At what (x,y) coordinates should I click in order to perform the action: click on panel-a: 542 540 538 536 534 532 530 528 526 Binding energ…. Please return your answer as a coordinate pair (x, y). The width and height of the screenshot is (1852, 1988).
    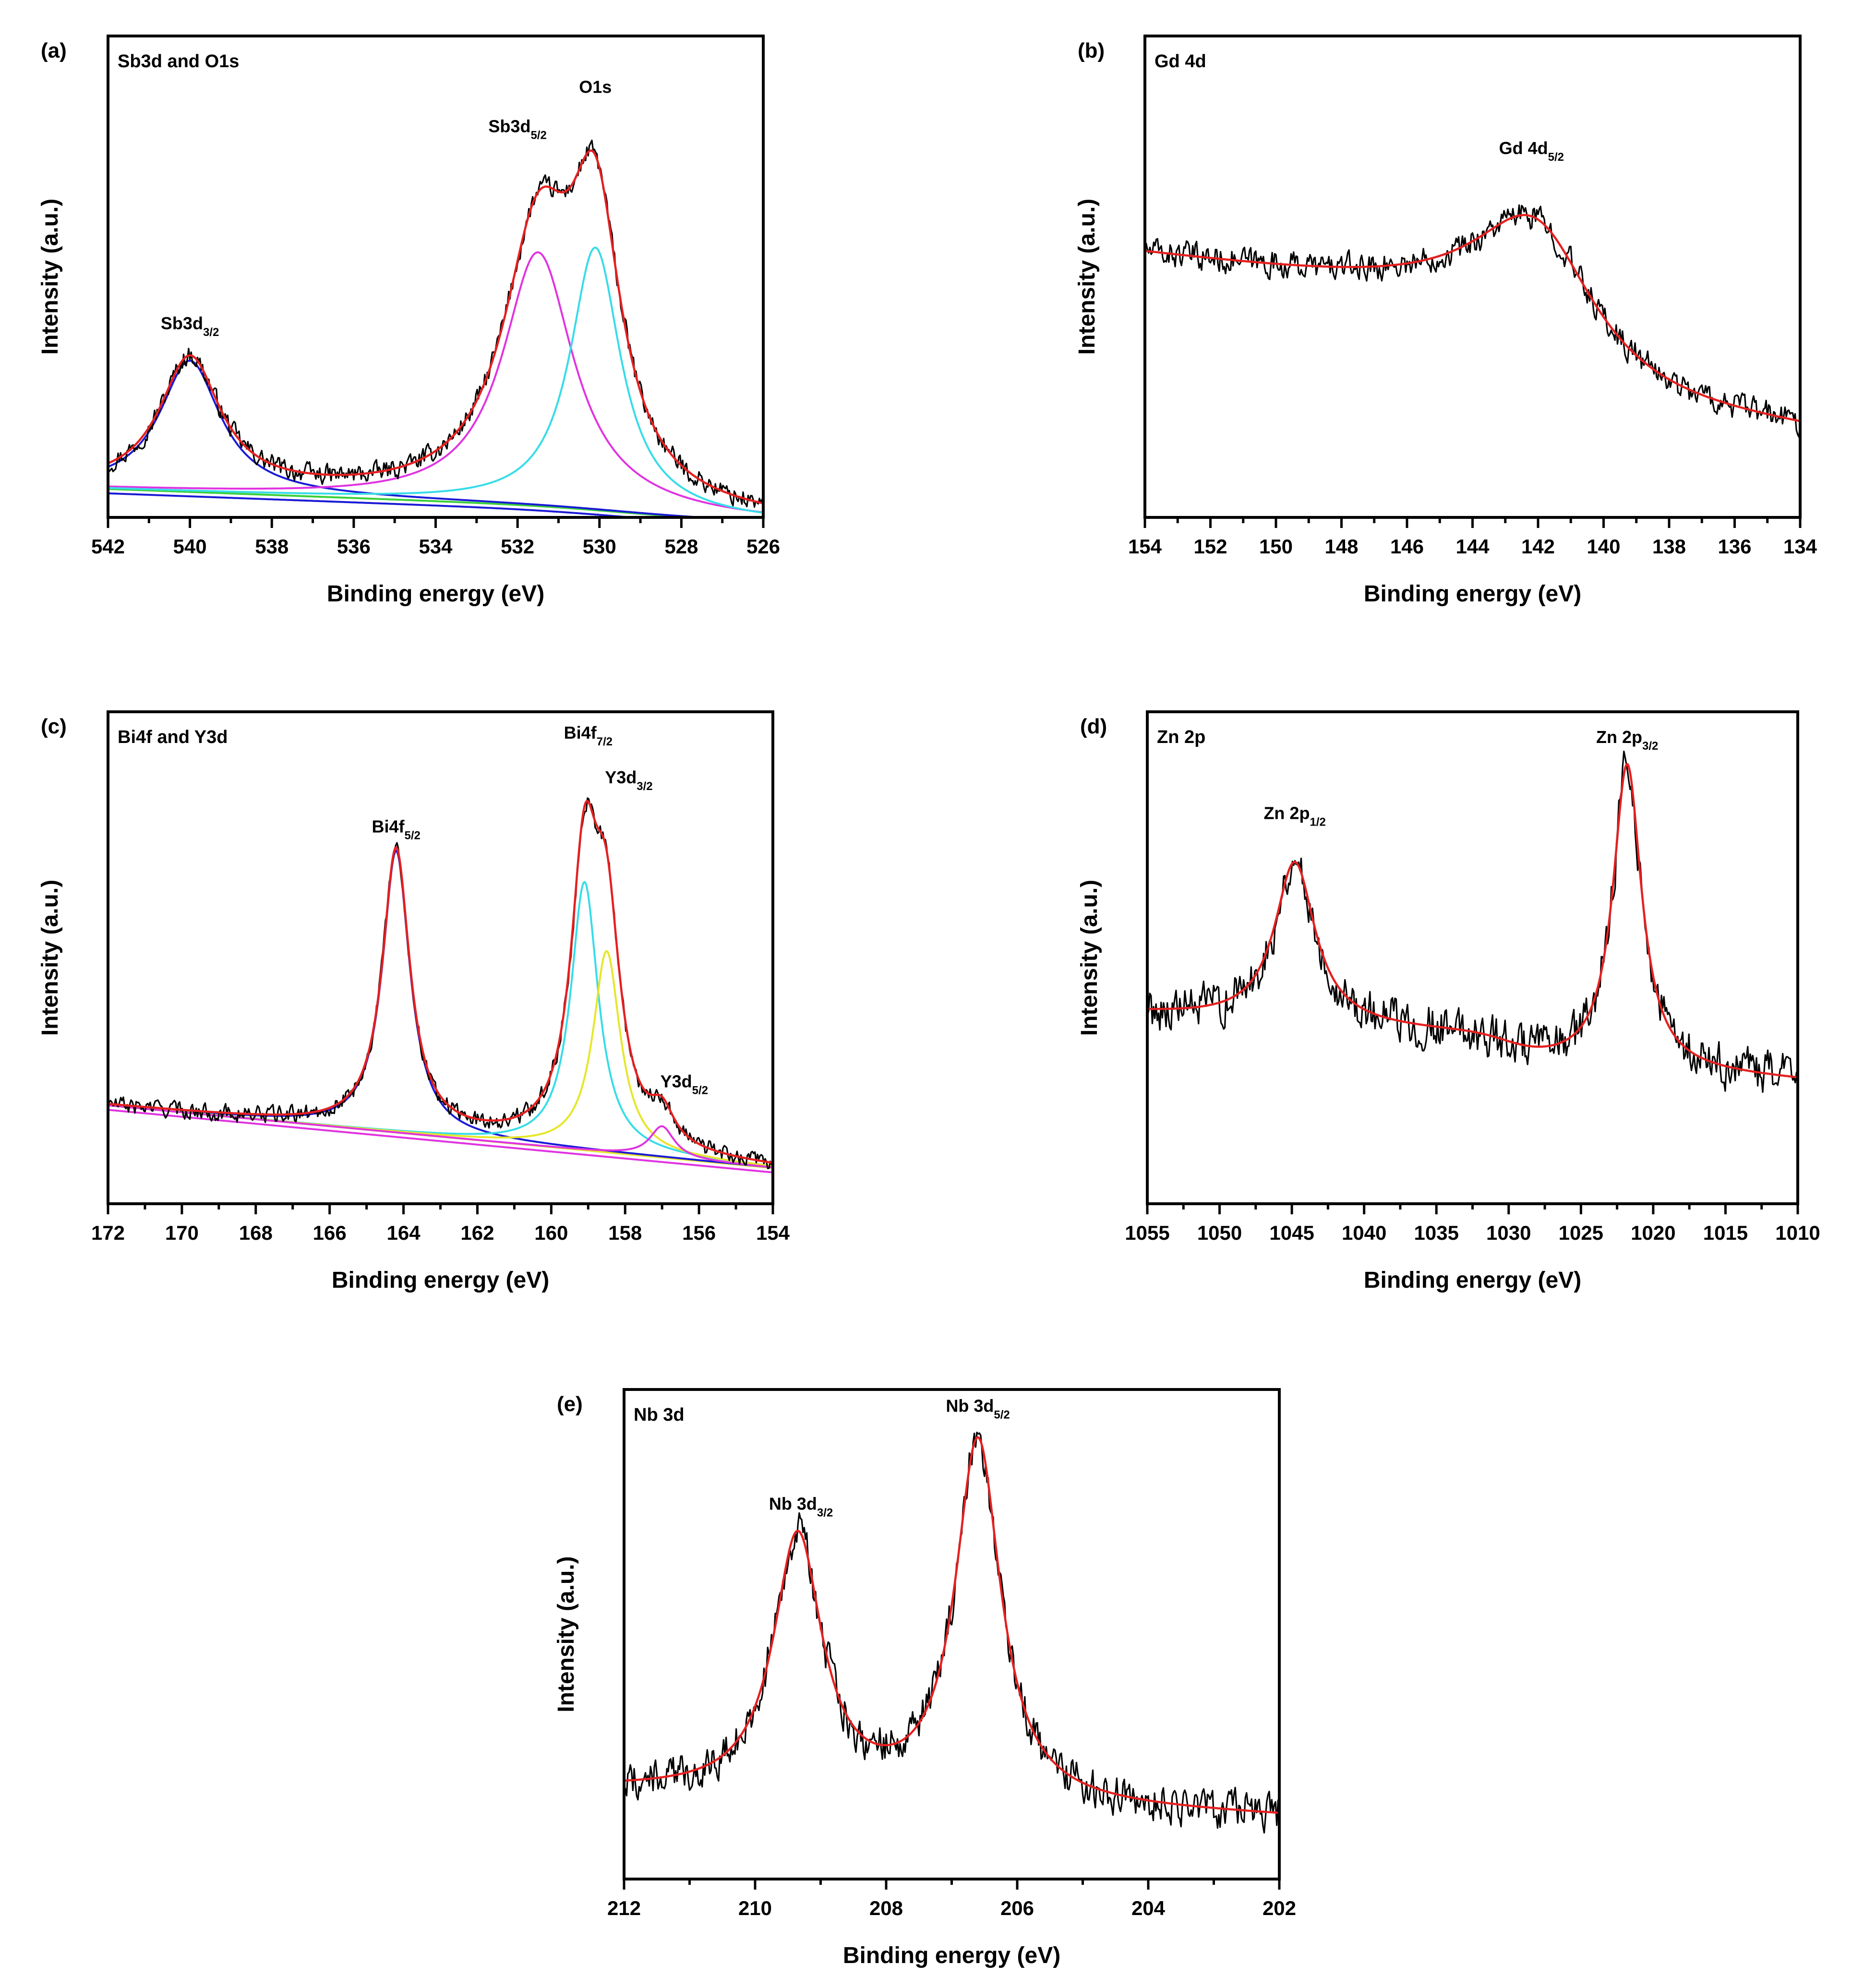
    Looking at the image, I should click on (408, 321).